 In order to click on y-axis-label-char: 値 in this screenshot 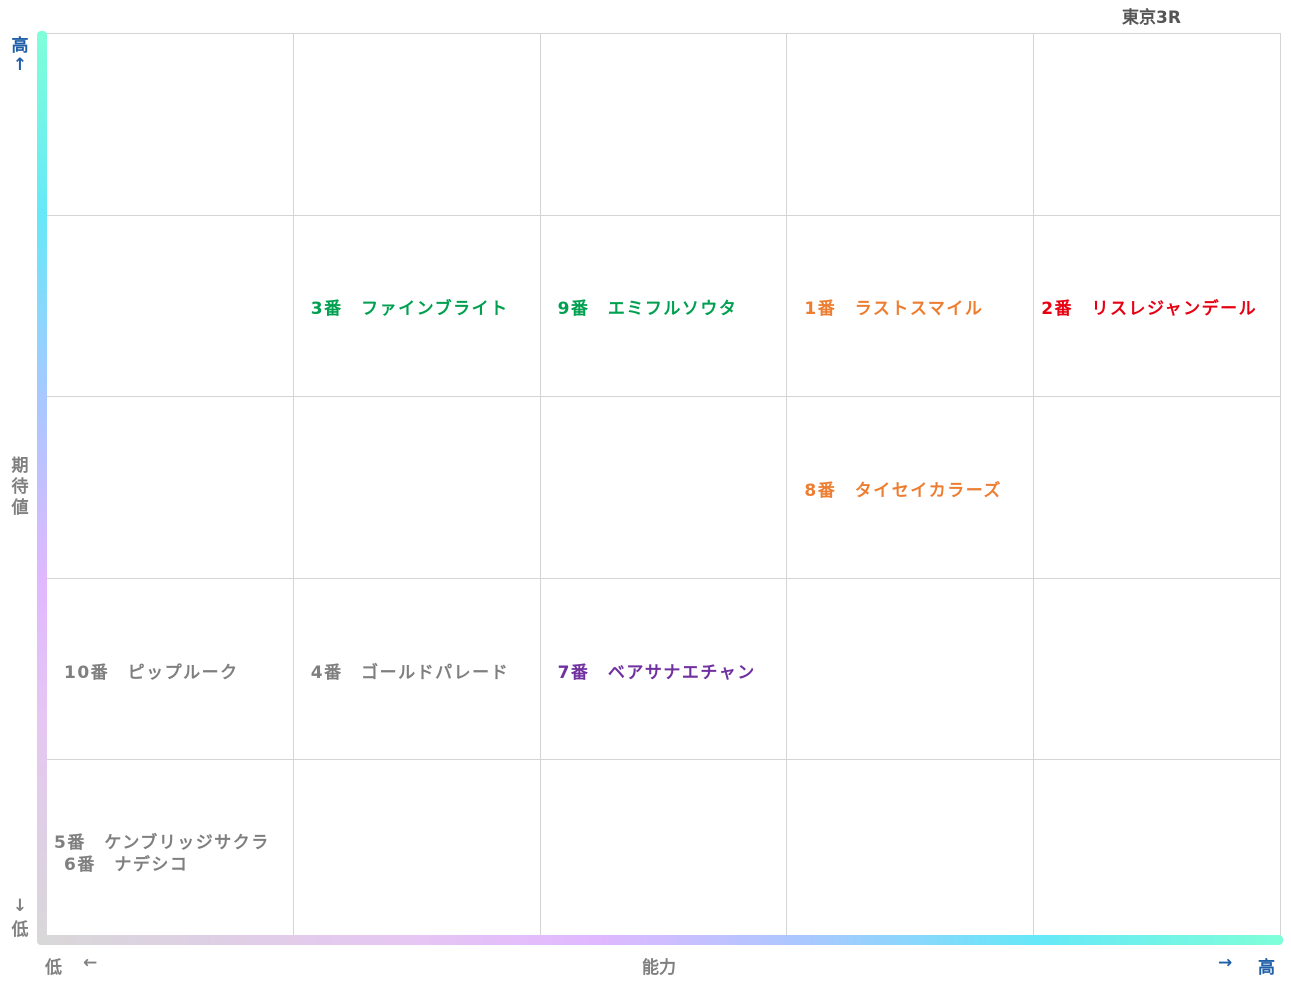, I will do `click(20, 508)`.